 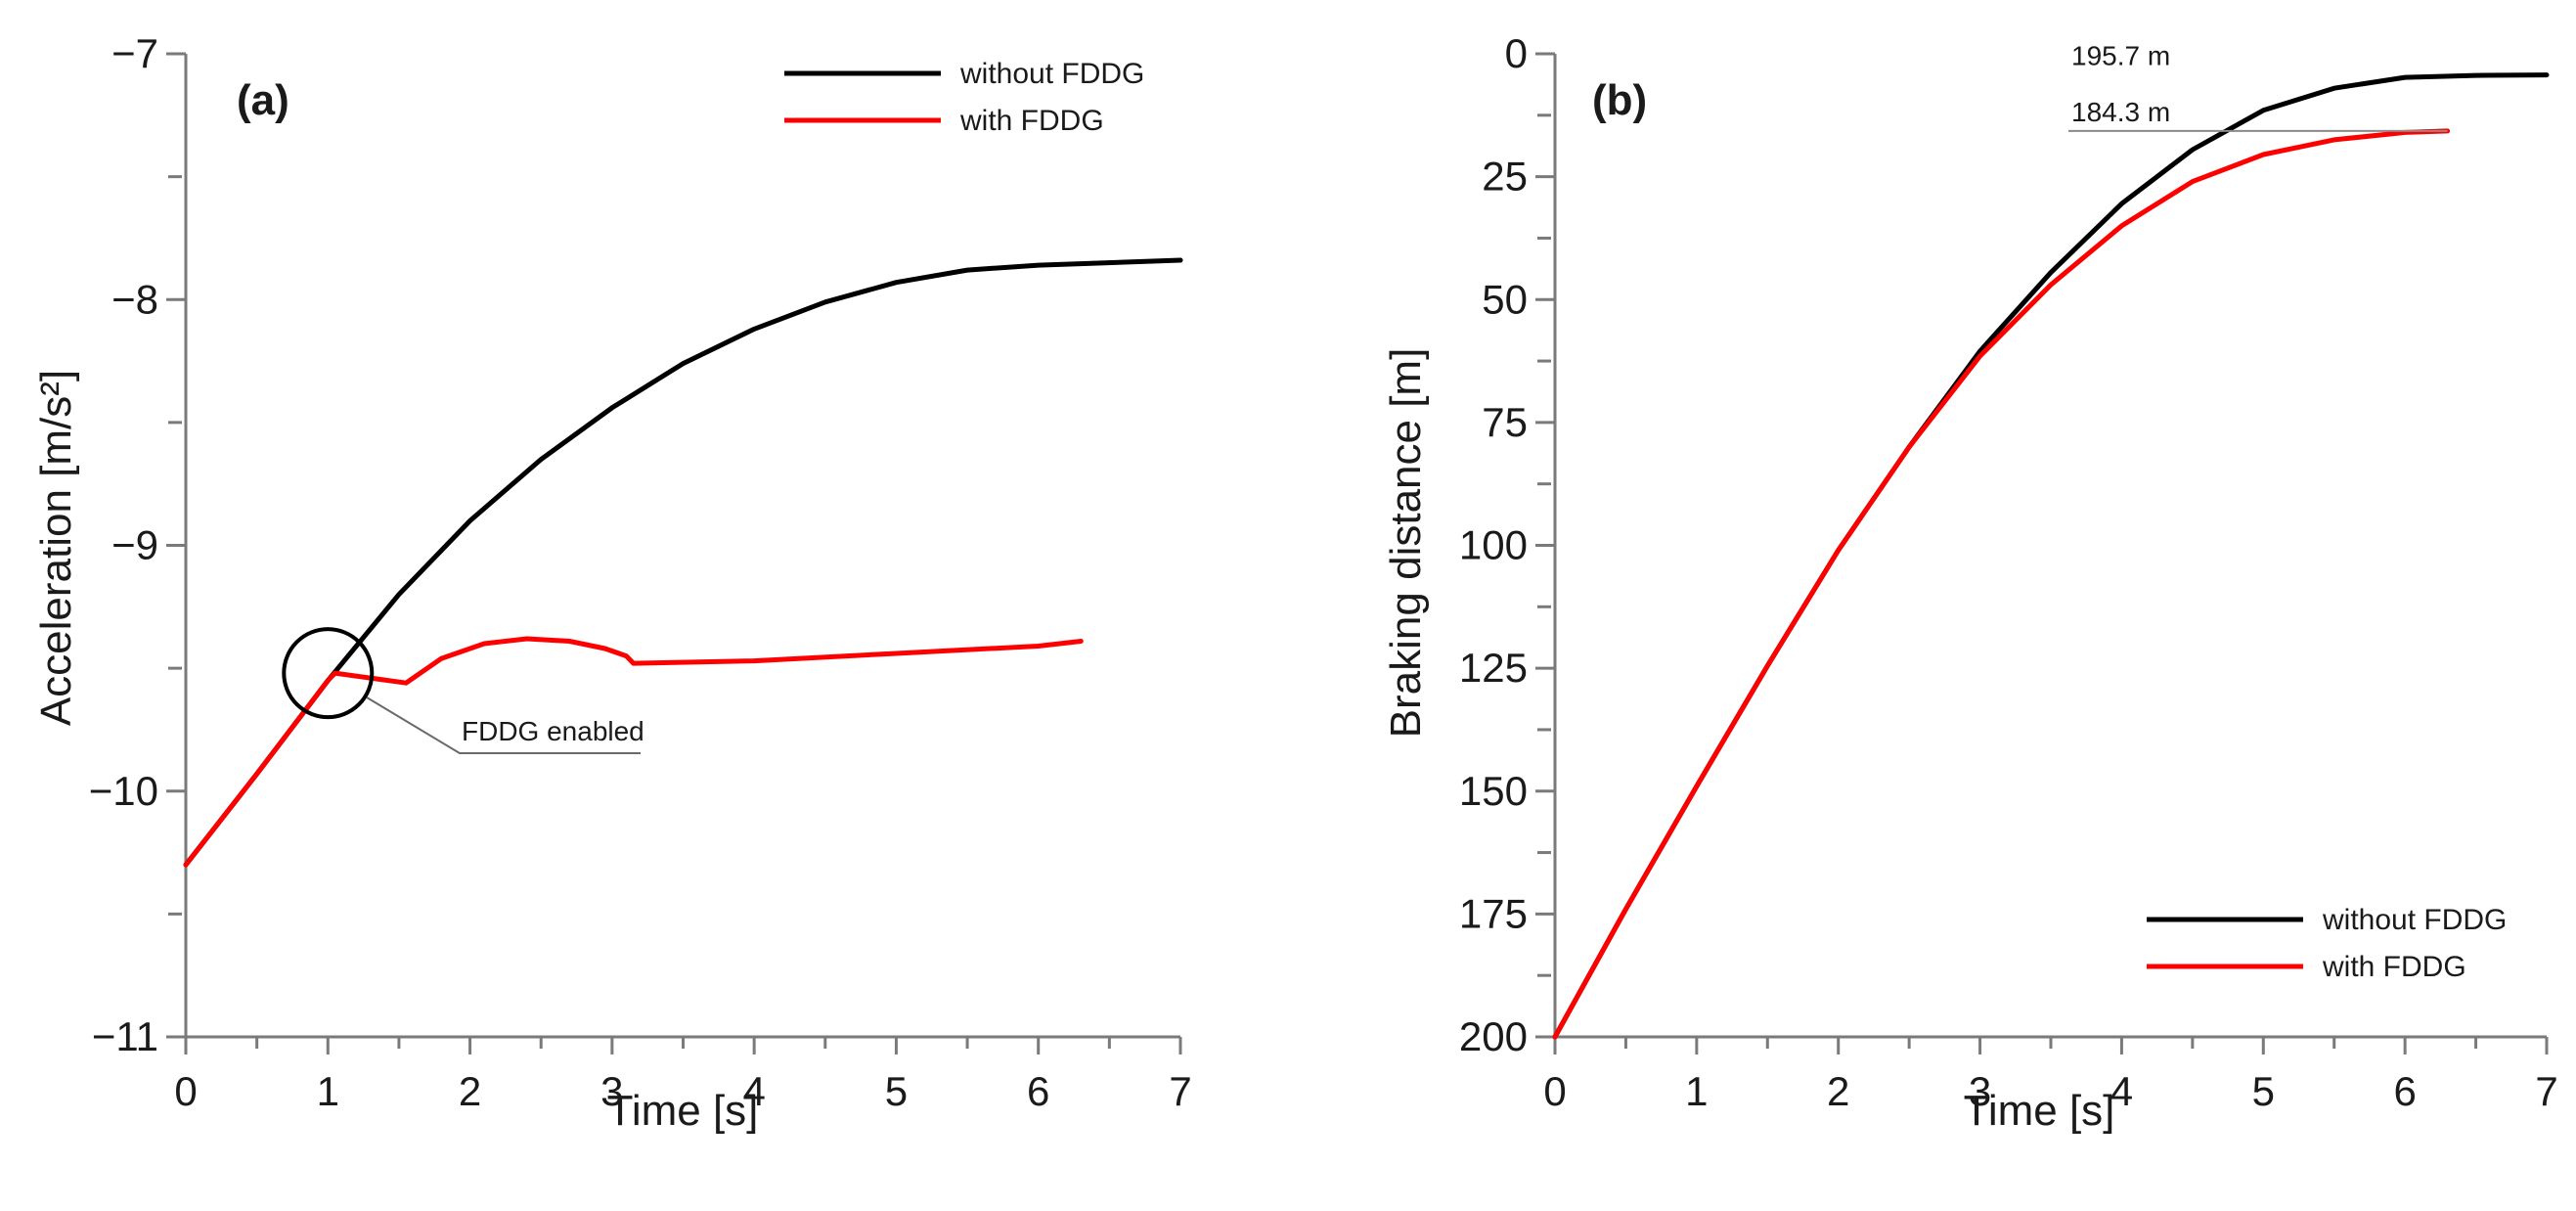 What do you see at coordinates (470, 1091) in the screenshot?
I see `a-x-tick-label: 2` at bounding box center [470, 1091].